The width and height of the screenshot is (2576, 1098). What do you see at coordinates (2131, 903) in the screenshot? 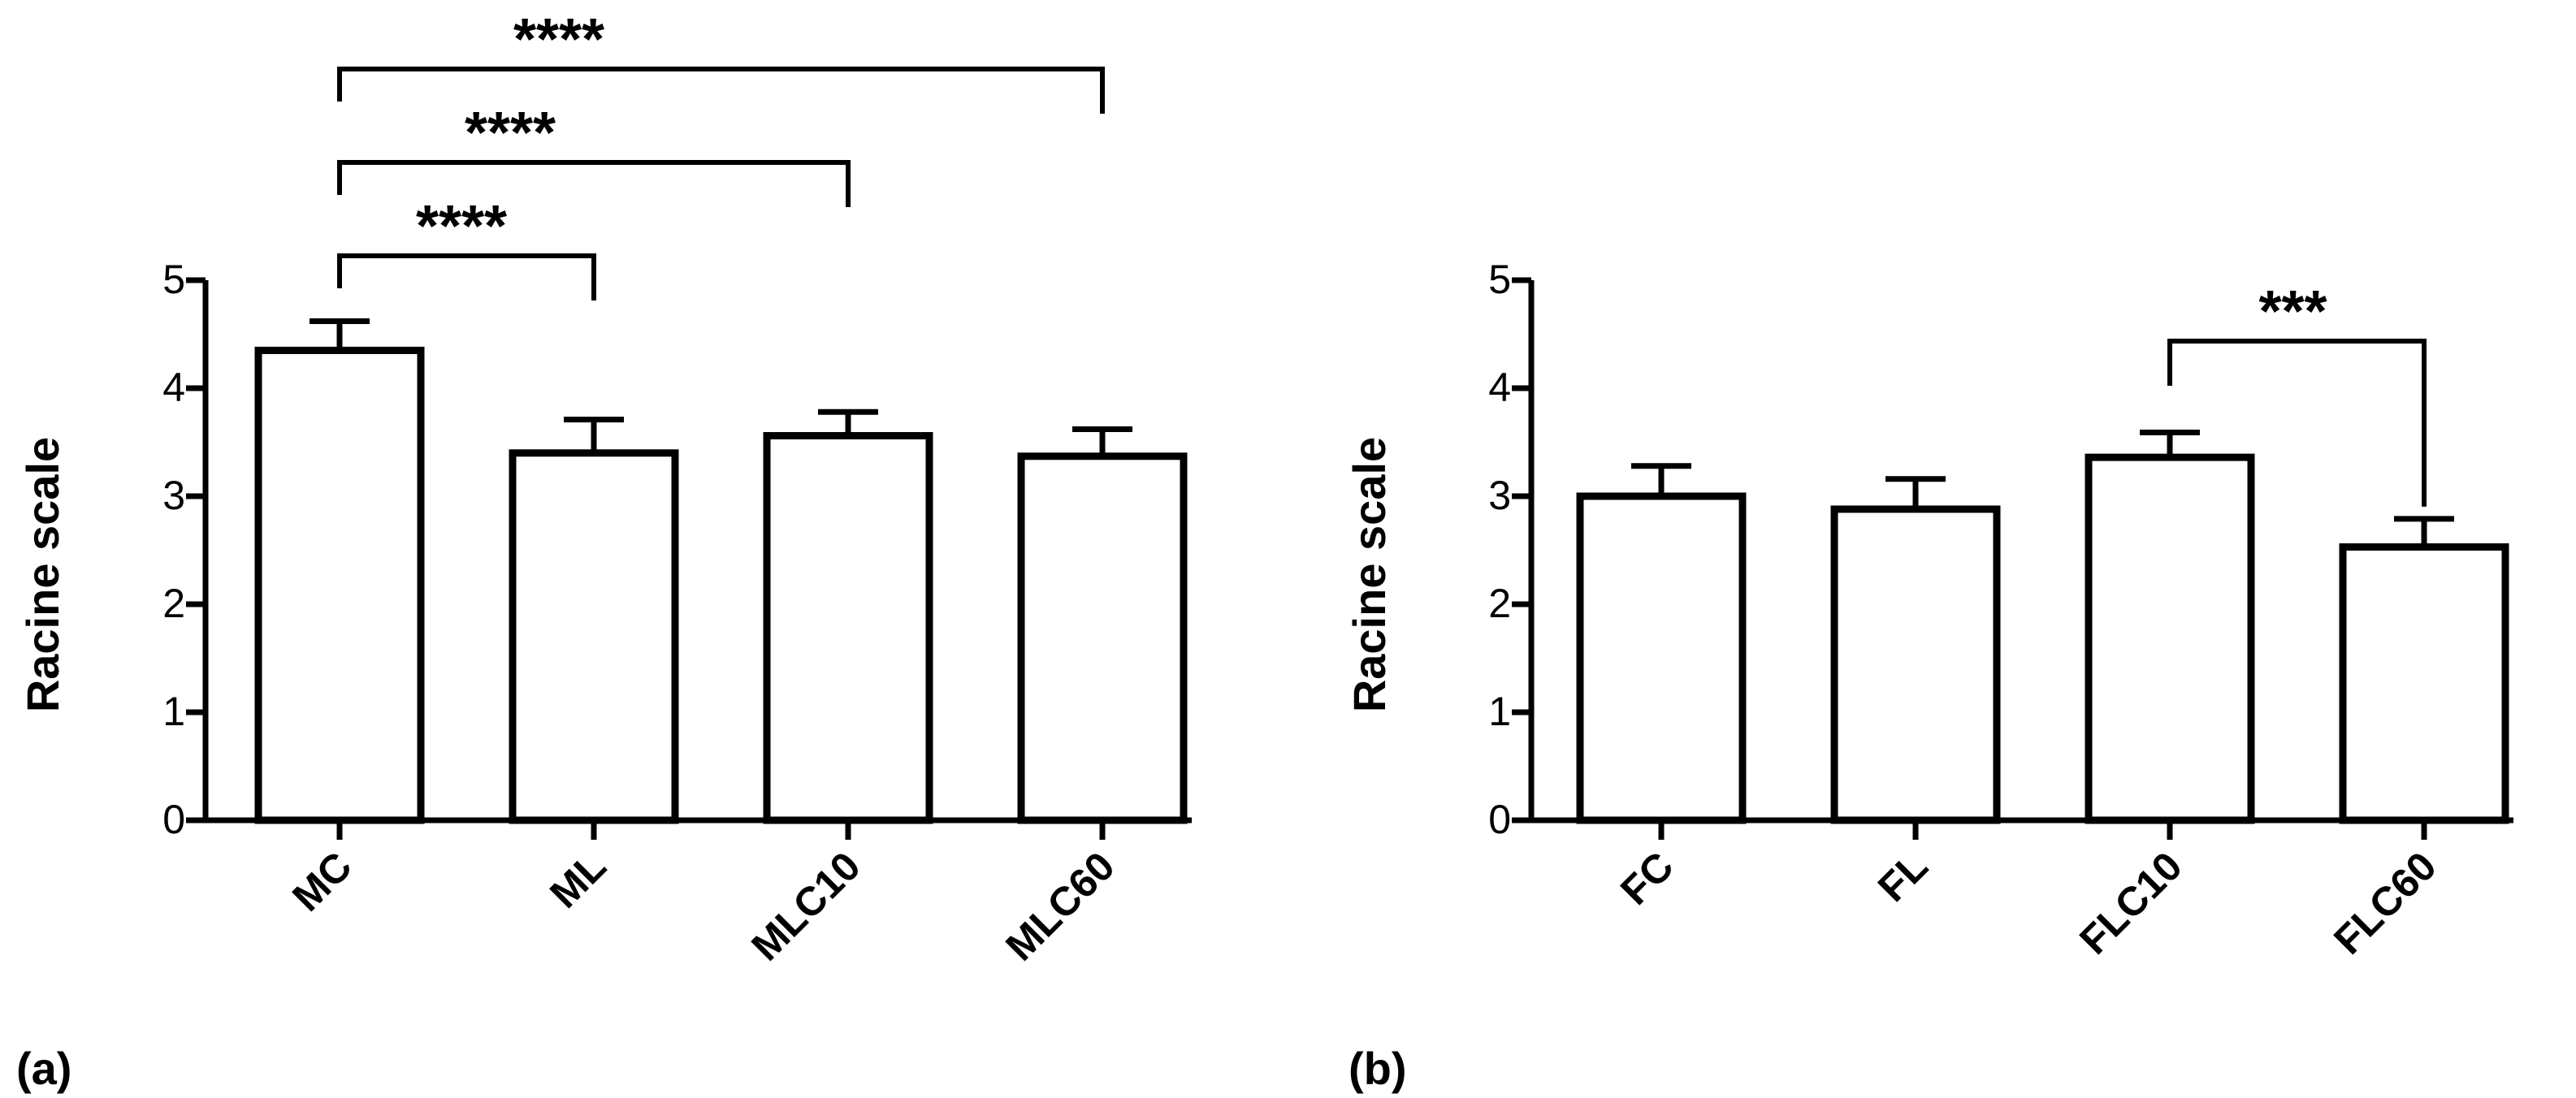
I see `x-tick-label: FLC10` at bounding box center [2131, 903].